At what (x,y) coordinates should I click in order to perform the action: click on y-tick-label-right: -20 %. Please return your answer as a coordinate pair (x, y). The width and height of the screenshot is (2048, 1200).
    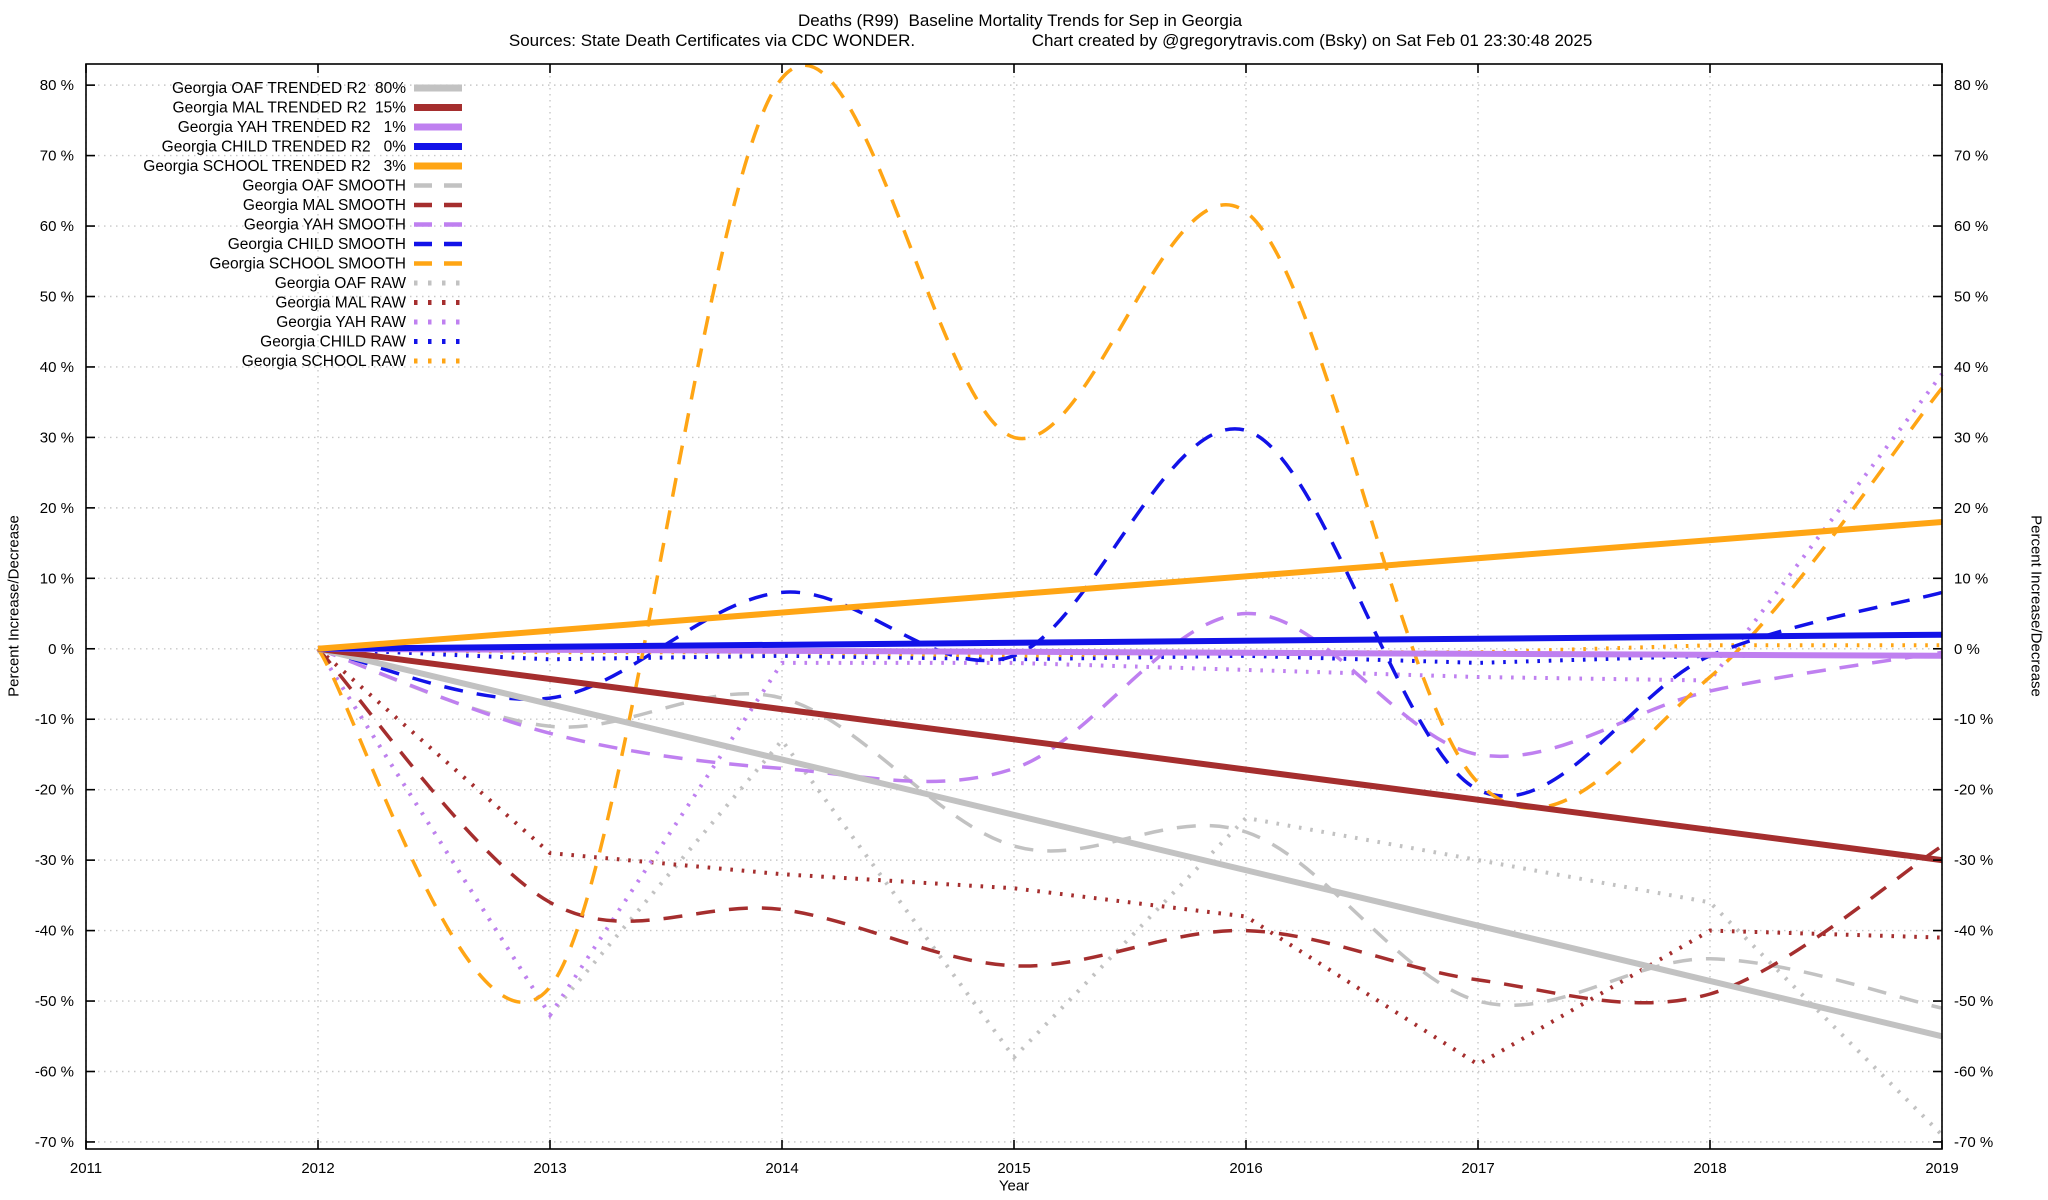
    Looking at the image, I should click on (1973, 790).